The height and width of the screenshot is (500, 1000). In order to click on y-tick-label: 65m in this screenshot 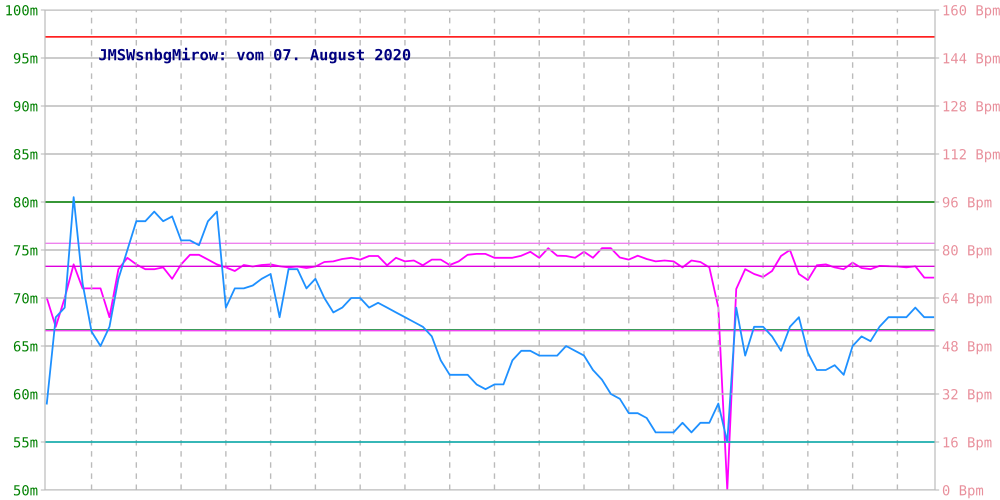, I will do `click(26, 346)`.